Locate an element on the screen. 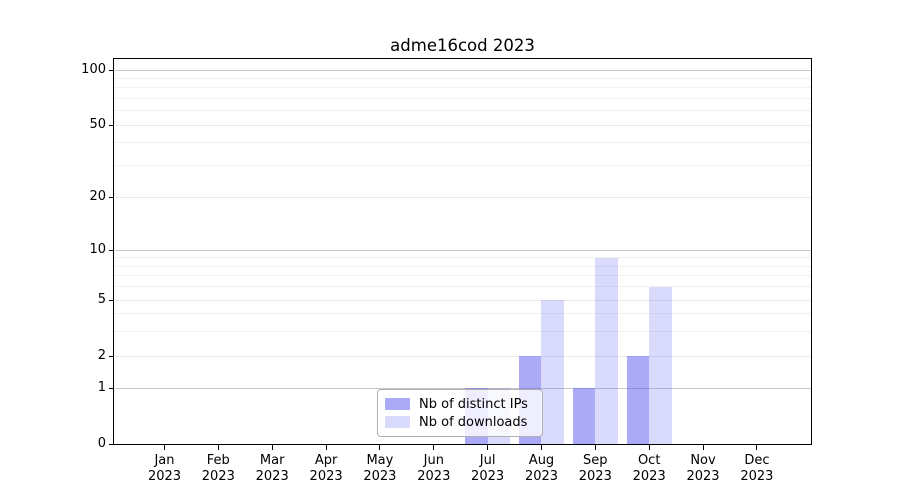 The image size is (900, 500). x-tick-month: Apr is located at coordinates (326, 460).